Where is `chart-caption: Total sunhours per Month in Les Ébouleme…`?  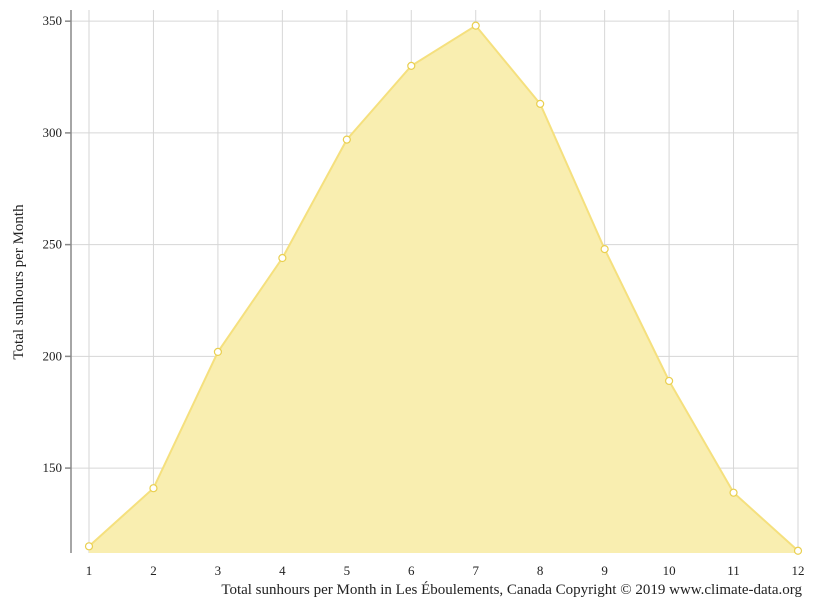 chart-caption: Total sunhours per Month in Les Ébouleme… is located at coordinates (511, 590).